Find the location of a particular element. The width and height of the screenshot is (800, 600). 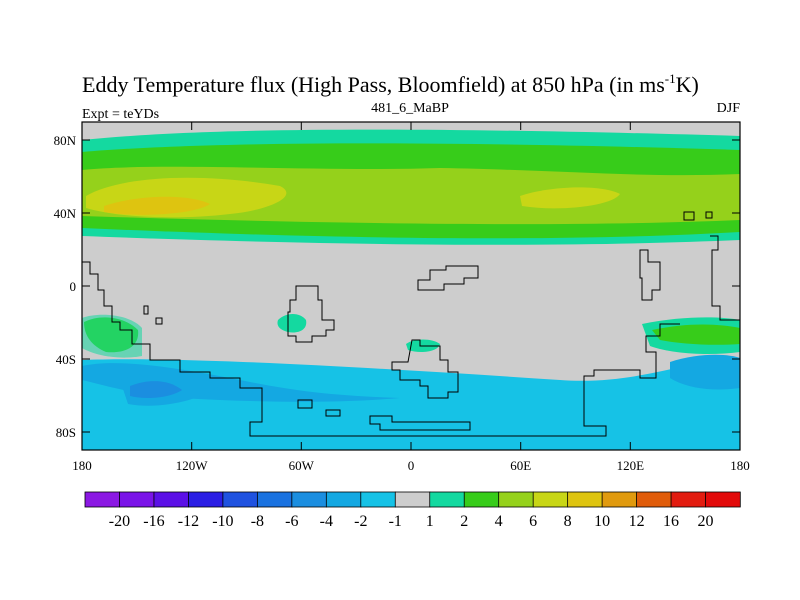

coast-south-america is located at coordinates (311, 314).